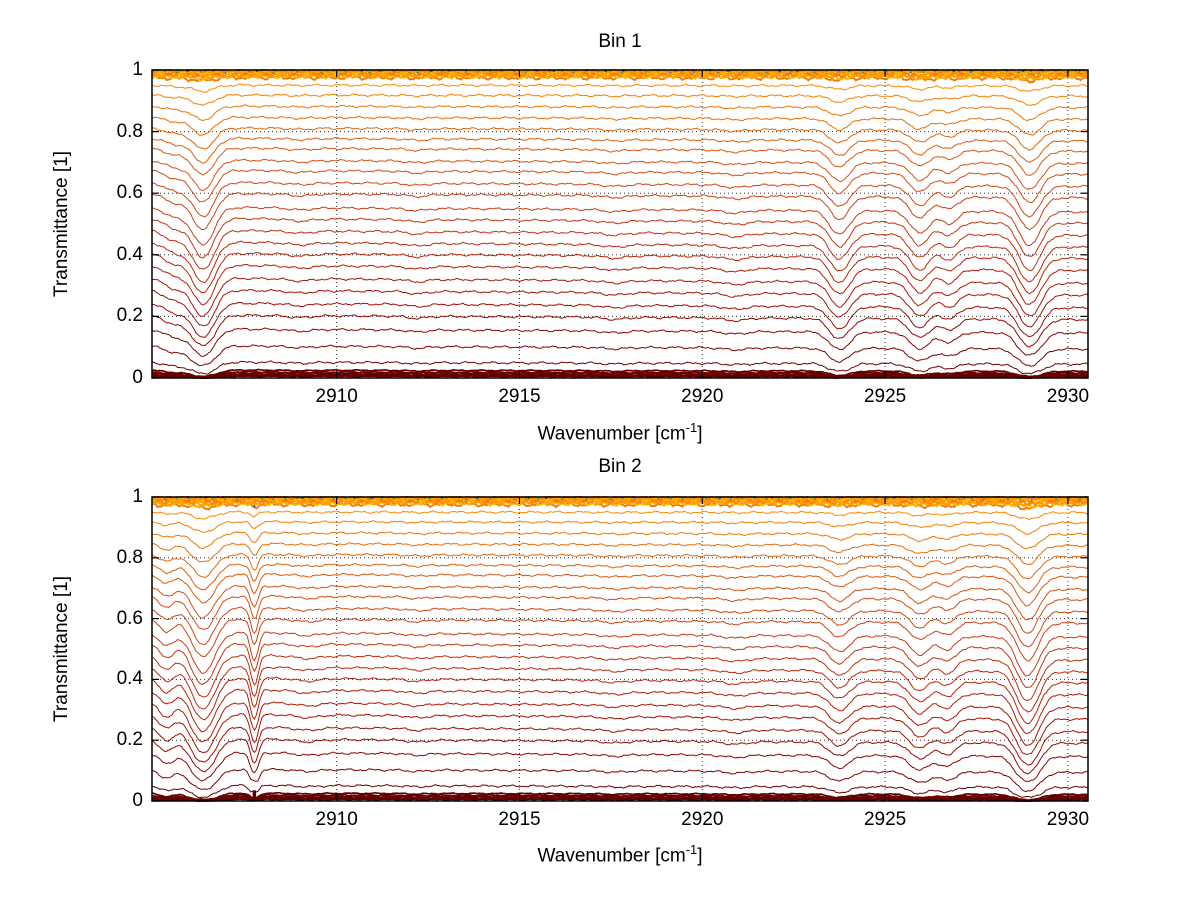 Image resolution: width=1200 pixels, height=901 pixels. What do you see at coordinates (620, 466) in the screenshot?
I see `panel2-title: Bin 2` at bounding box center [620, 466].